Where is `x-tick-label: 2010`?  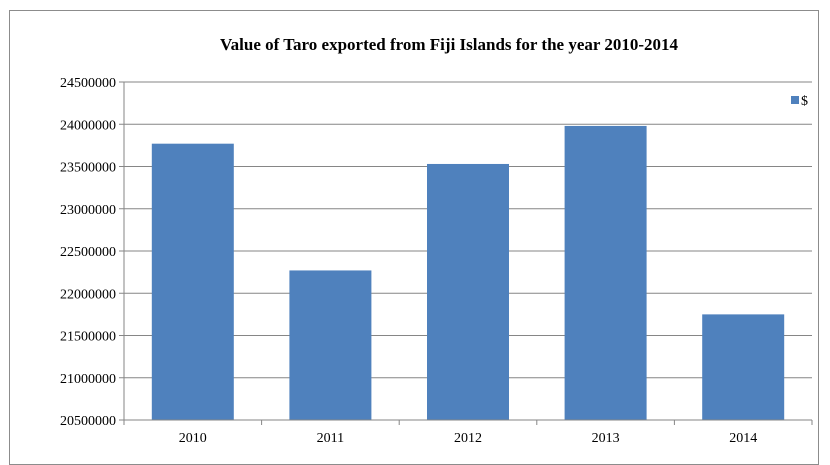
x-tick-label: 2010 is located at coordinates (193, 438).